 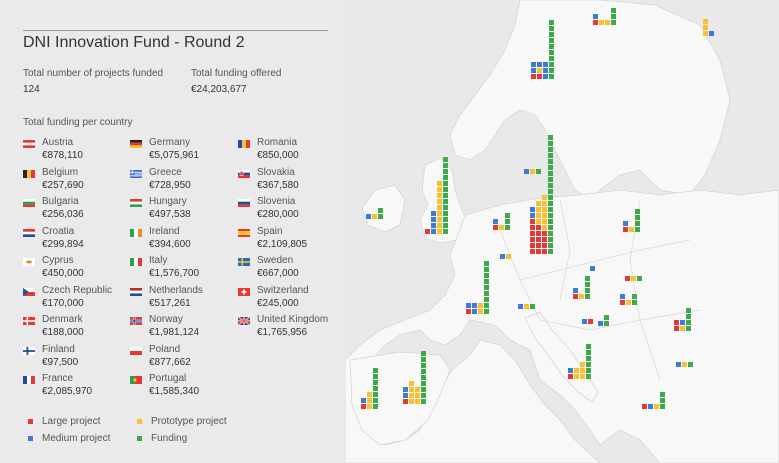 I want to click on portugal-flag-icon, so click(x=136, y=380).